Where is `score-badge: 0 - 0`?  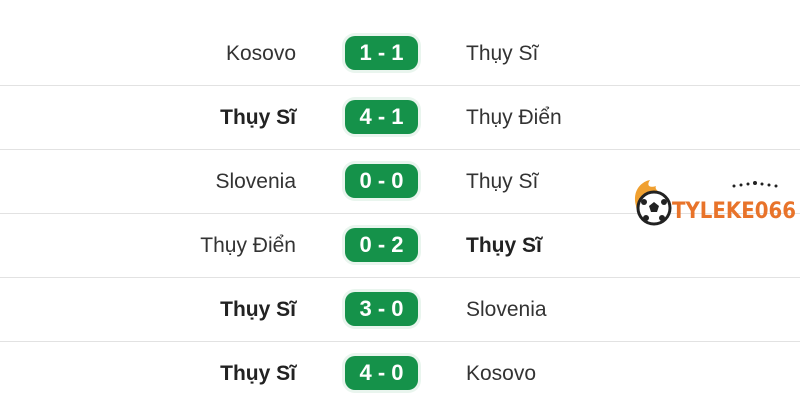 score-badge: 0 - 0 is located at coordinates (381, 181).